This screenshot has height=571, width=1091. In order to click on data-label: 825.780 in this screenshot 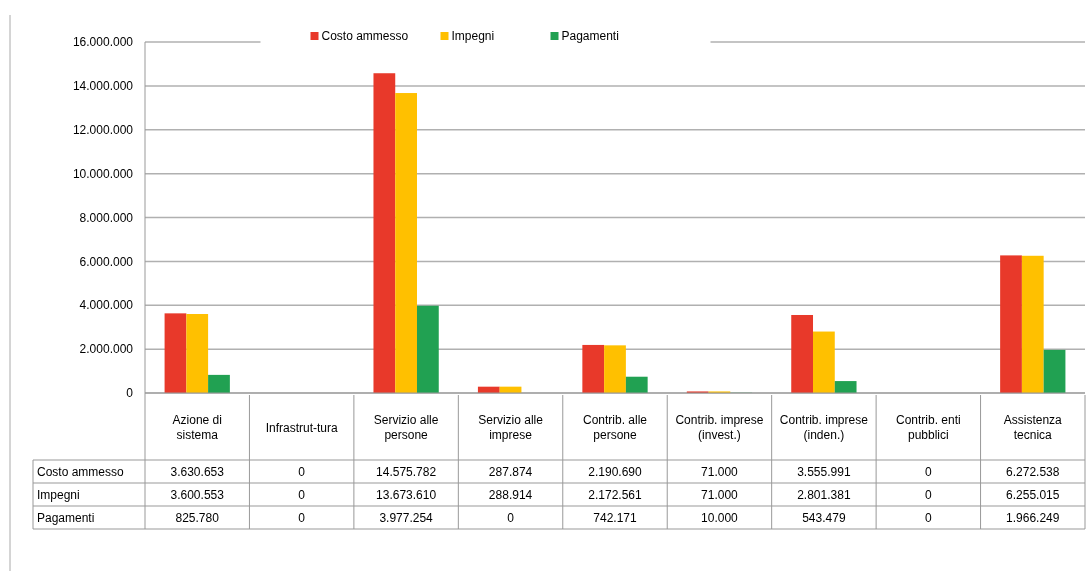, I will do `click(197, 517)`.